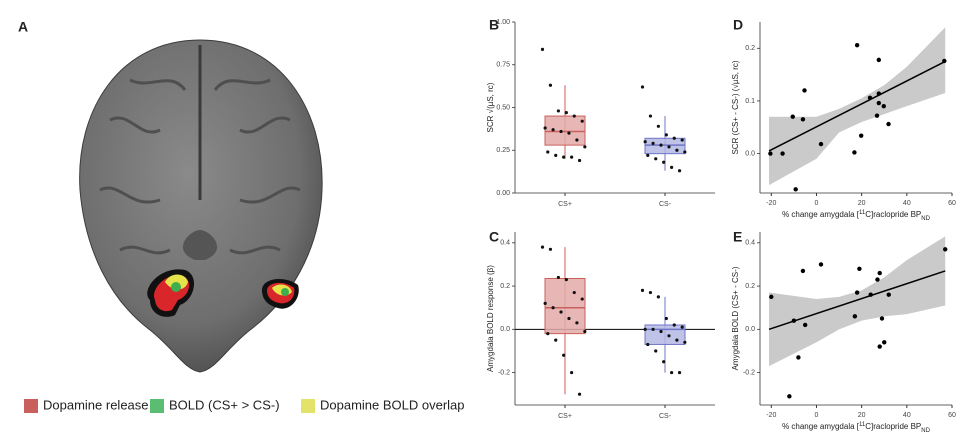 The image size is (971, 433). I want to click on x-tick-label: CS+, so click(565, 204).